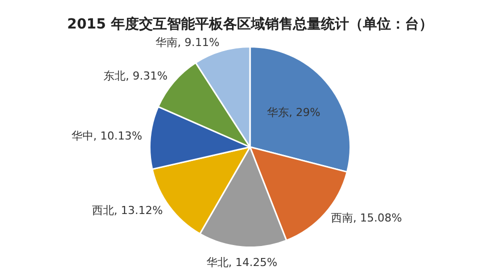 The width and height of the screenshot is (500, 278). I want to click on slice-label: 西北, 13.12%, so click(127, 211).